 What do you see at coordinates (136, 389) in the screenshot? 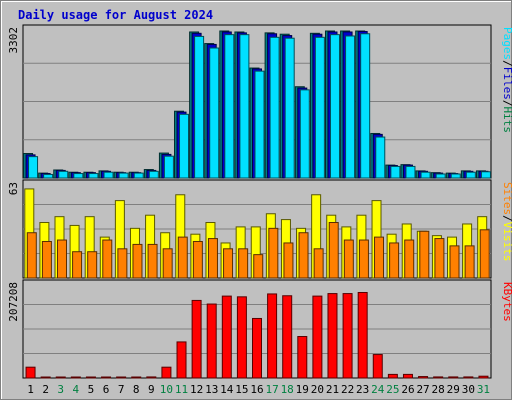
I see `x-tick-label: 8` at bounding box center [136, 389].